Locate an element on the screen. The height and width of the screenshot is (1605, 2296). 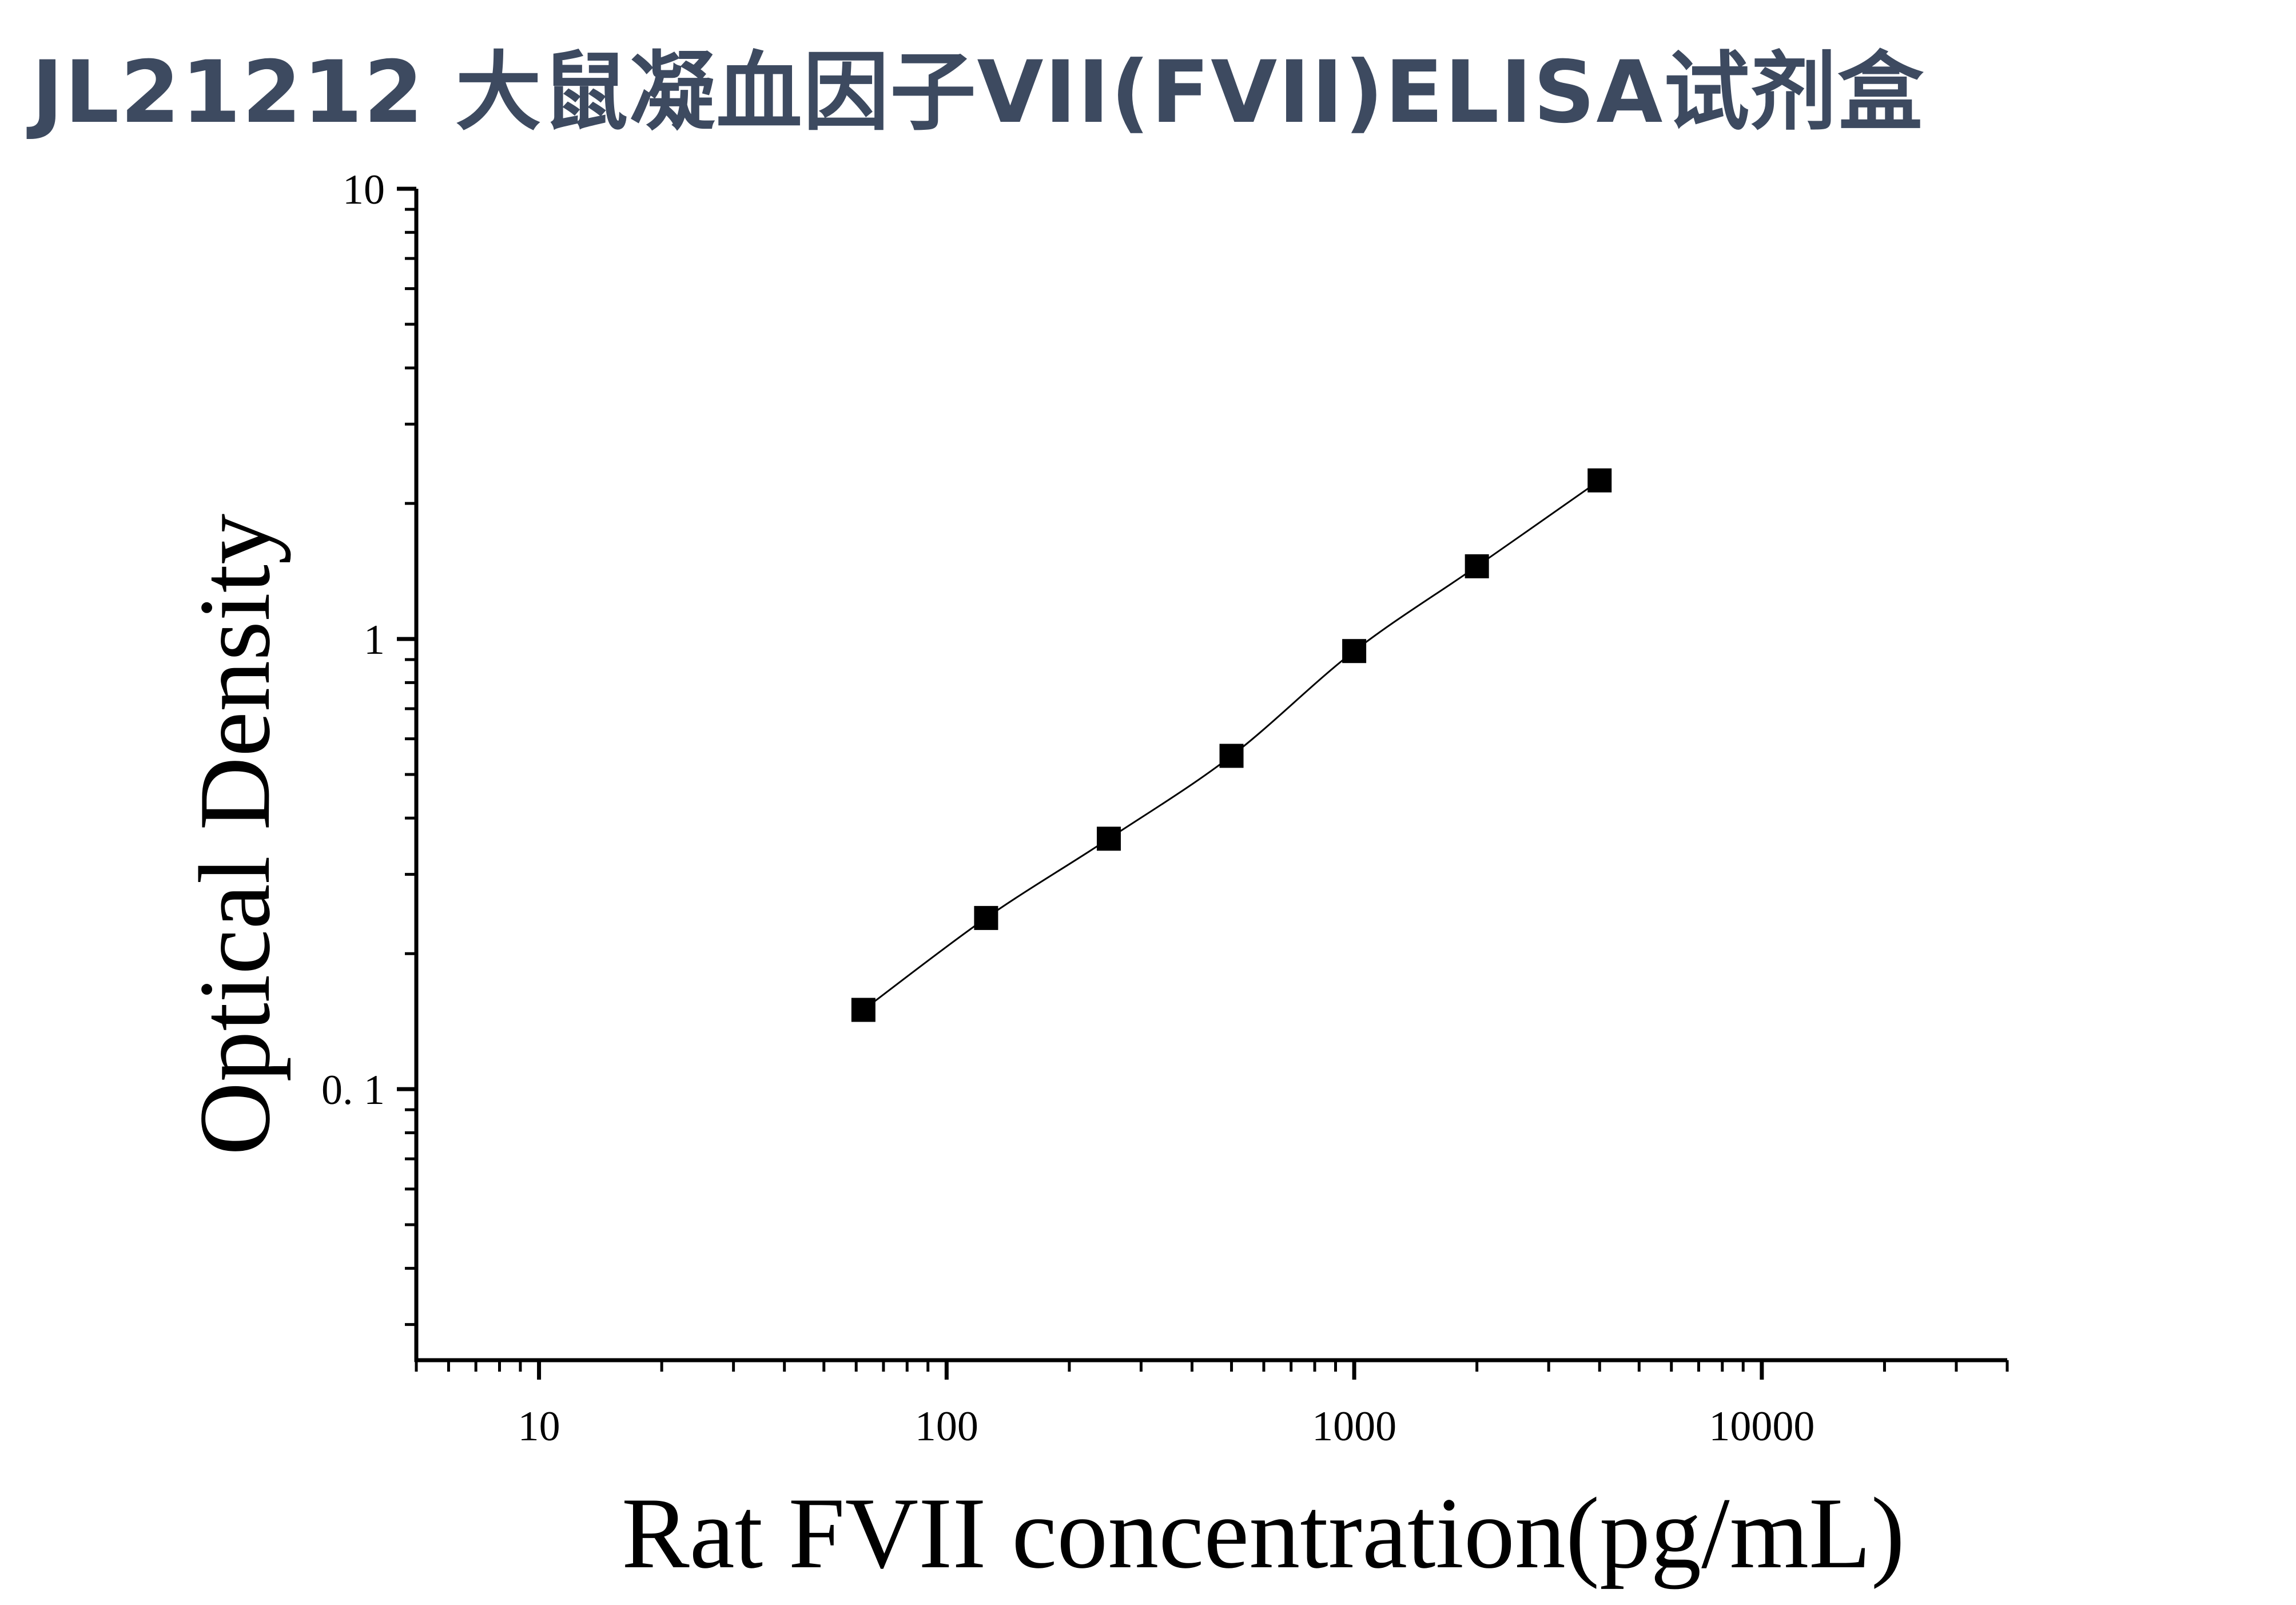
x-tick-label: 10 is located at coordinates (539, 1426).